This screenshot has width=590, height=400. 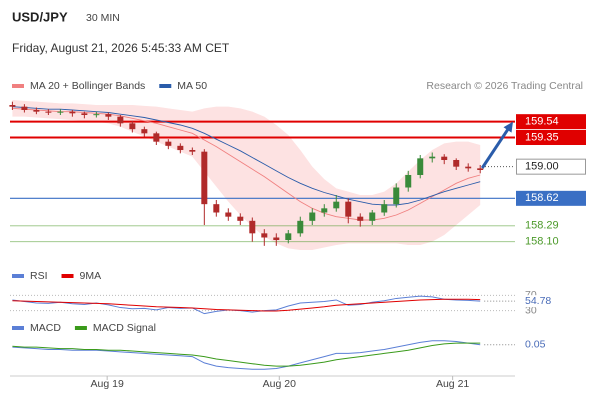 What do you see at coordinates (91, 276) in the screenshot?
I see `legend-label: 9MA` at bounding box center [91, 276].